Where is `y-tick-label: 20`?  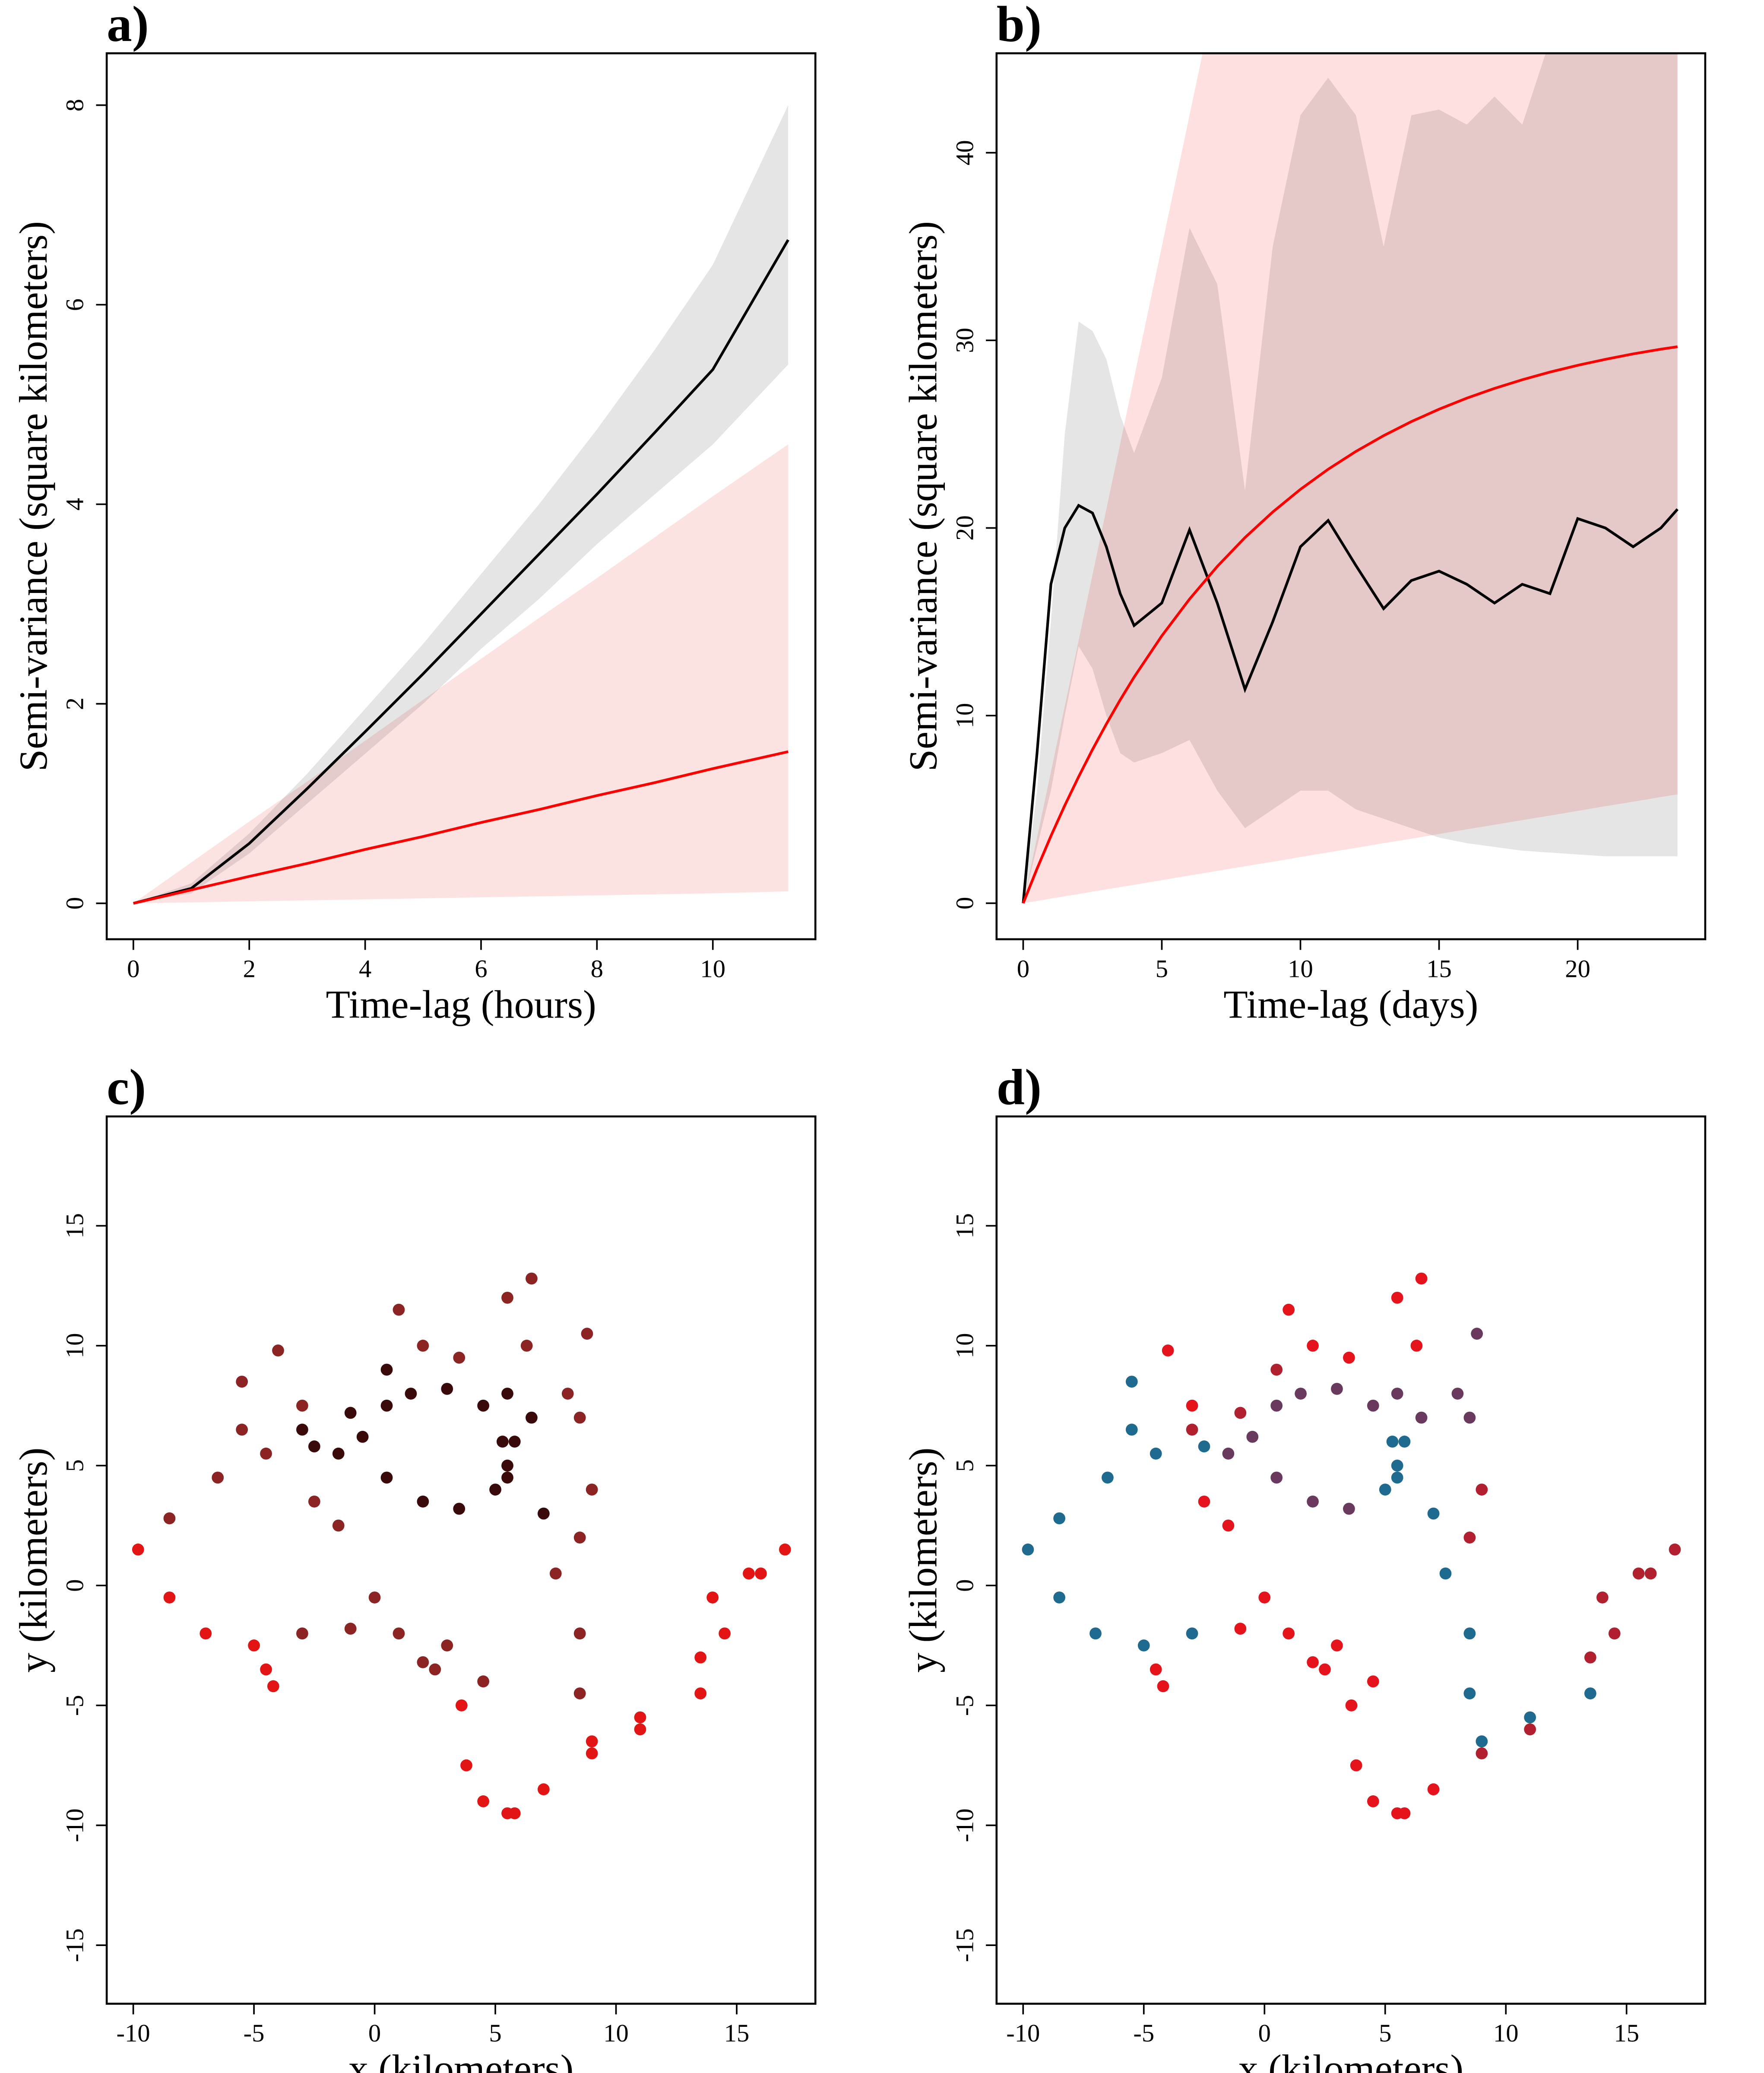
y-tick-label: 20 is located at coordinates (965, 528).